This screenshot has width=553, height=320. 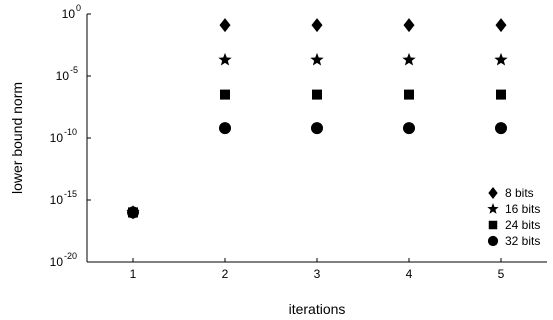 I want to click on x-tick-label: 3, so click(x=317, y=274).